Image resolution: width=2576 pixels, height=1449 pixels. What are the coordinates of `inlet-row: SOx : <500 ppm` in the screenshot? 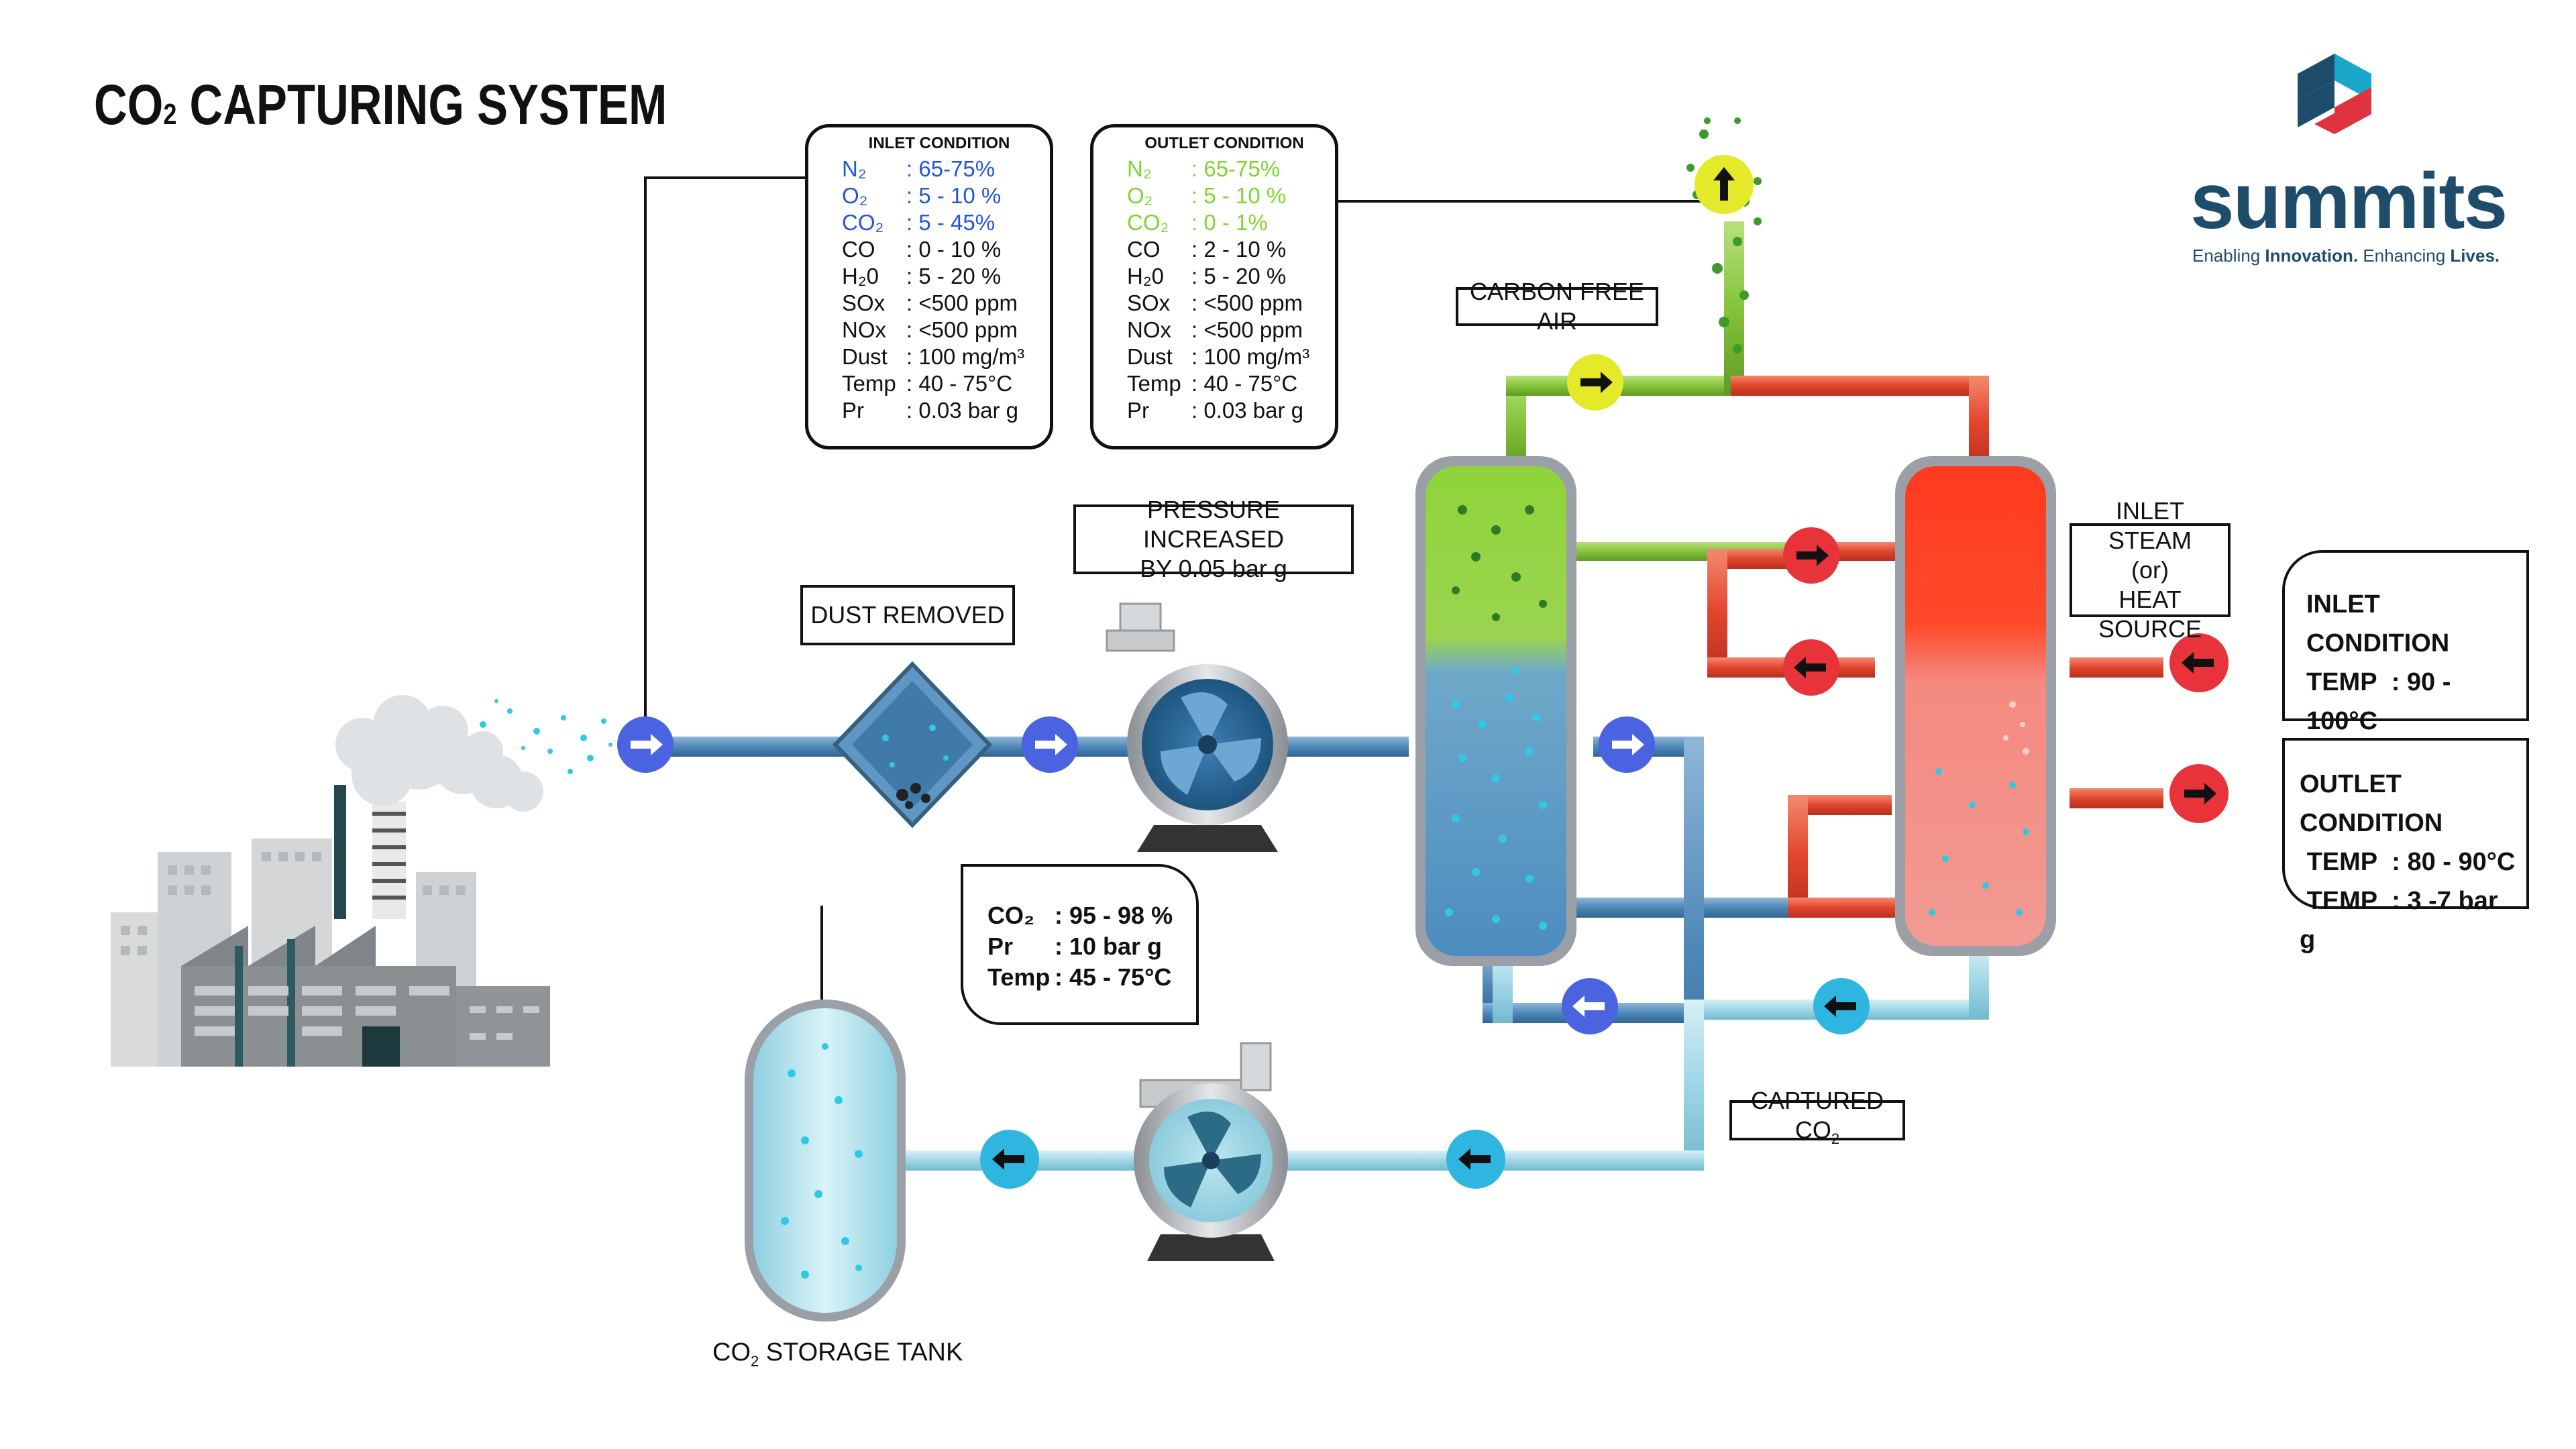 It's located at (939, 303).